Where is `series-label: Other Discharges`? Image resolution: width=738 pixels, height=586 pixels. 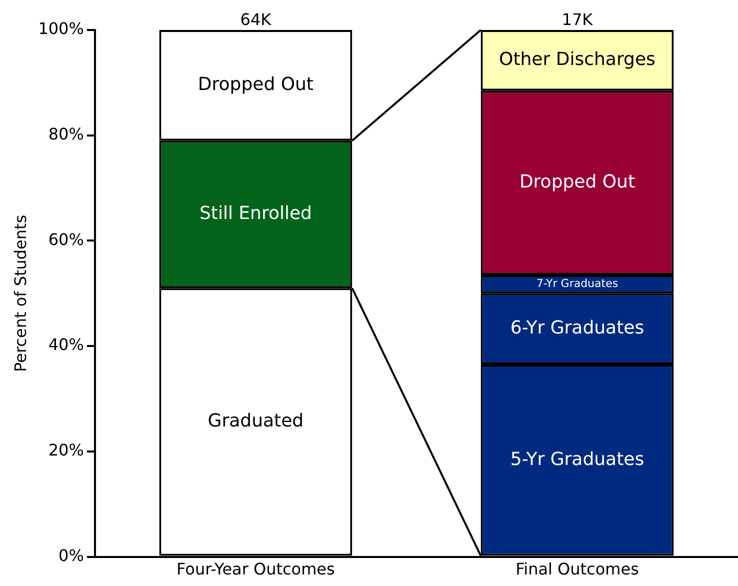
series-label: Other Discharges is located at coordinates (577, 59).